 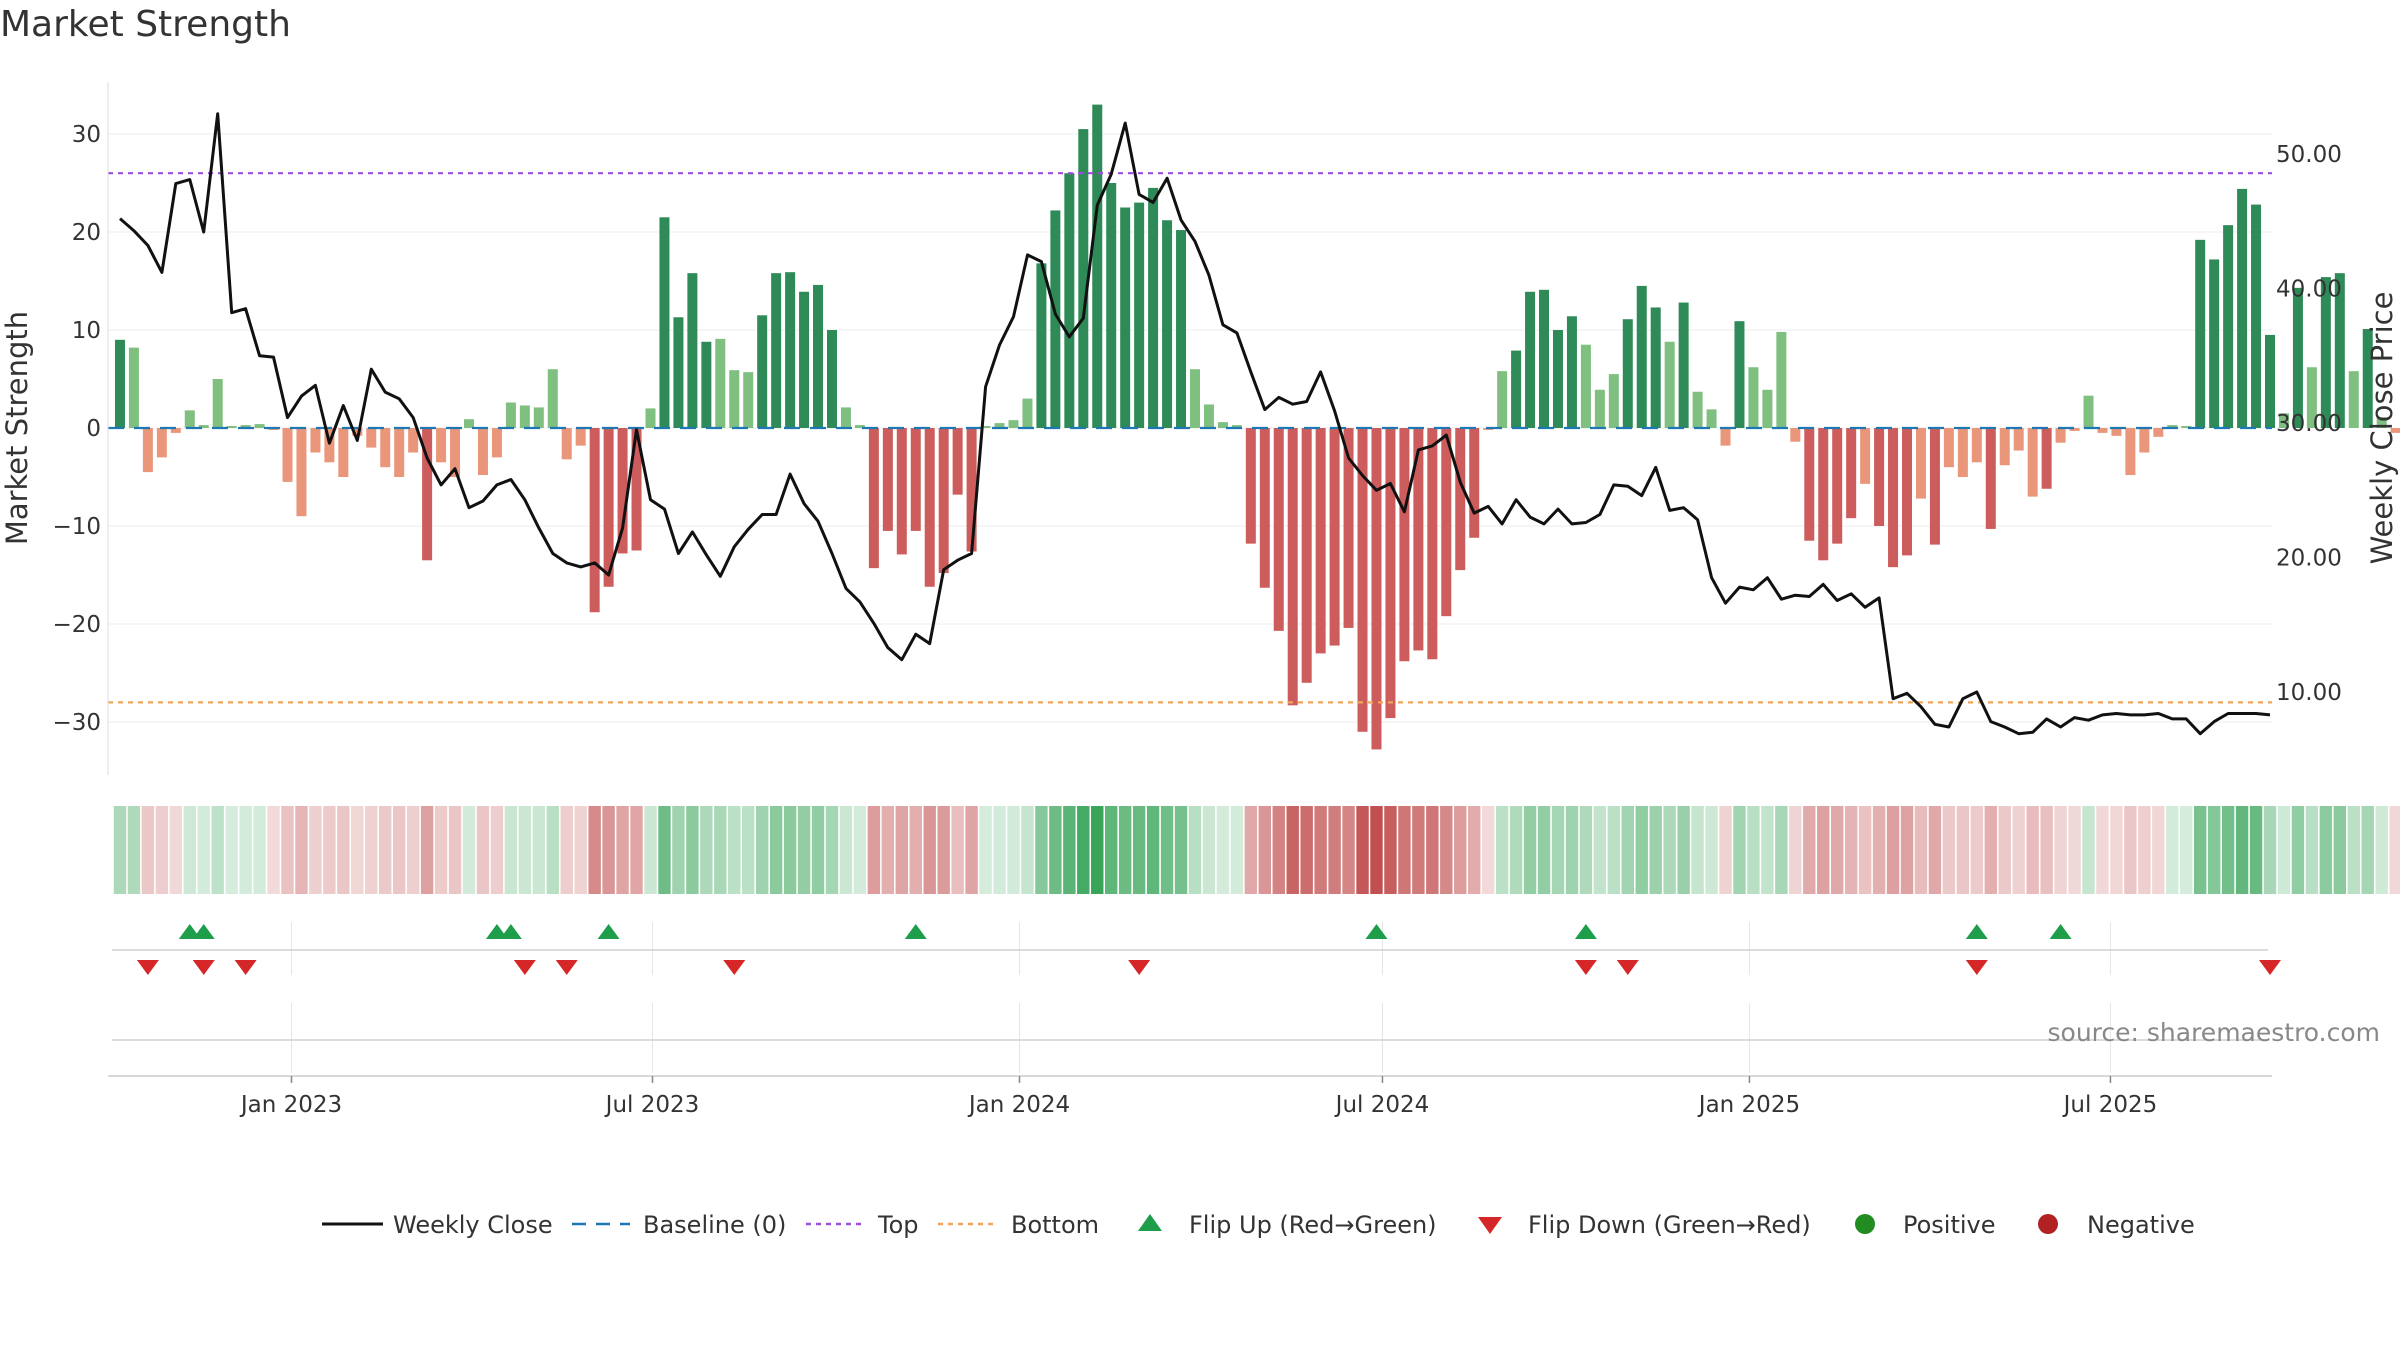 What do you see at coordinates (714, 1225) in the screenshot?
I see `legend-label-baseline: Baseline (0)` at bounding box center [714, 1225].